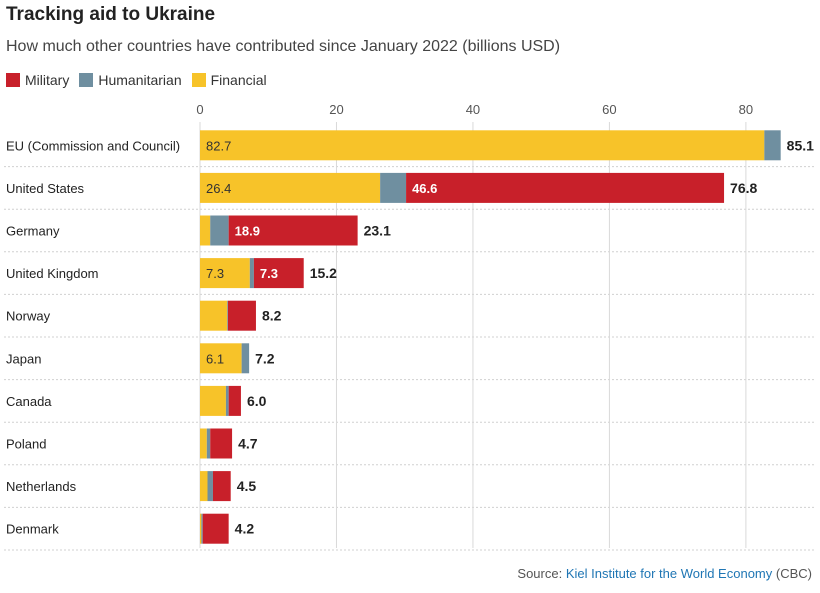 Image resolution: width=820 pixels, height=593 pixels. I want to click on bar-germany-humanitarian, so click(219, 230).